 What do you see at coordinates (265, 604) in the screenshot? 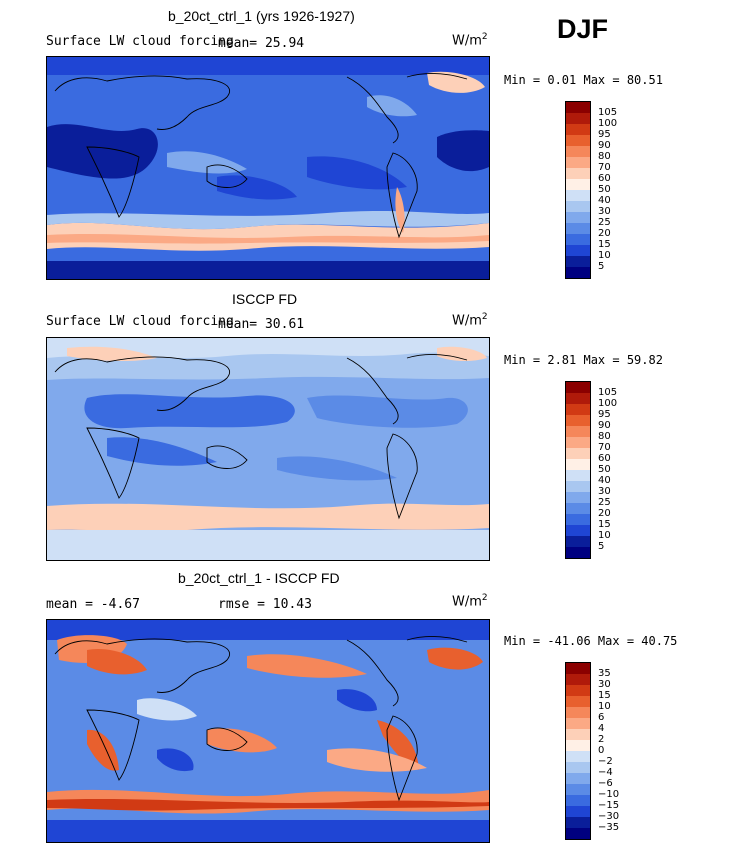
I see `panel-3-rmse: rmse = 10.43` at bounding box center [265, 604].